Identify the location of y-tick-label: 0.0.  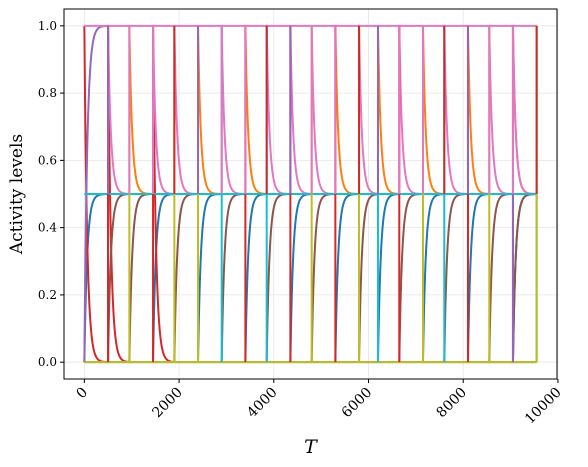
(47, 362).